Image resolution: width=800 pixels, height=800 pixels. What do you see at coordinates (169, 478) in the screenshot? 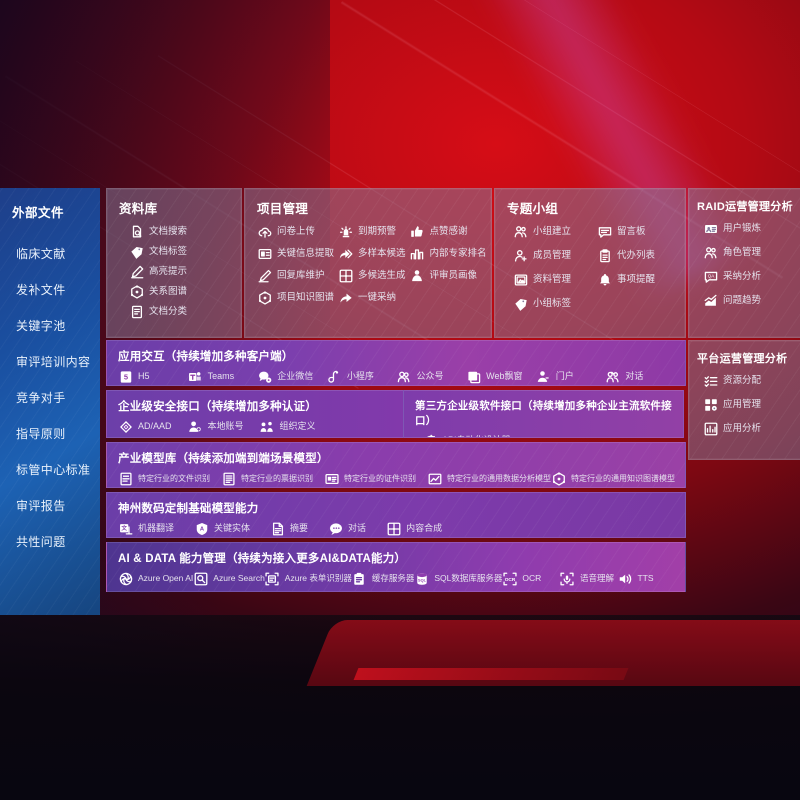
I see `item-file-recognition: 特定行业的文件识别` at bounding box center [169, 478].